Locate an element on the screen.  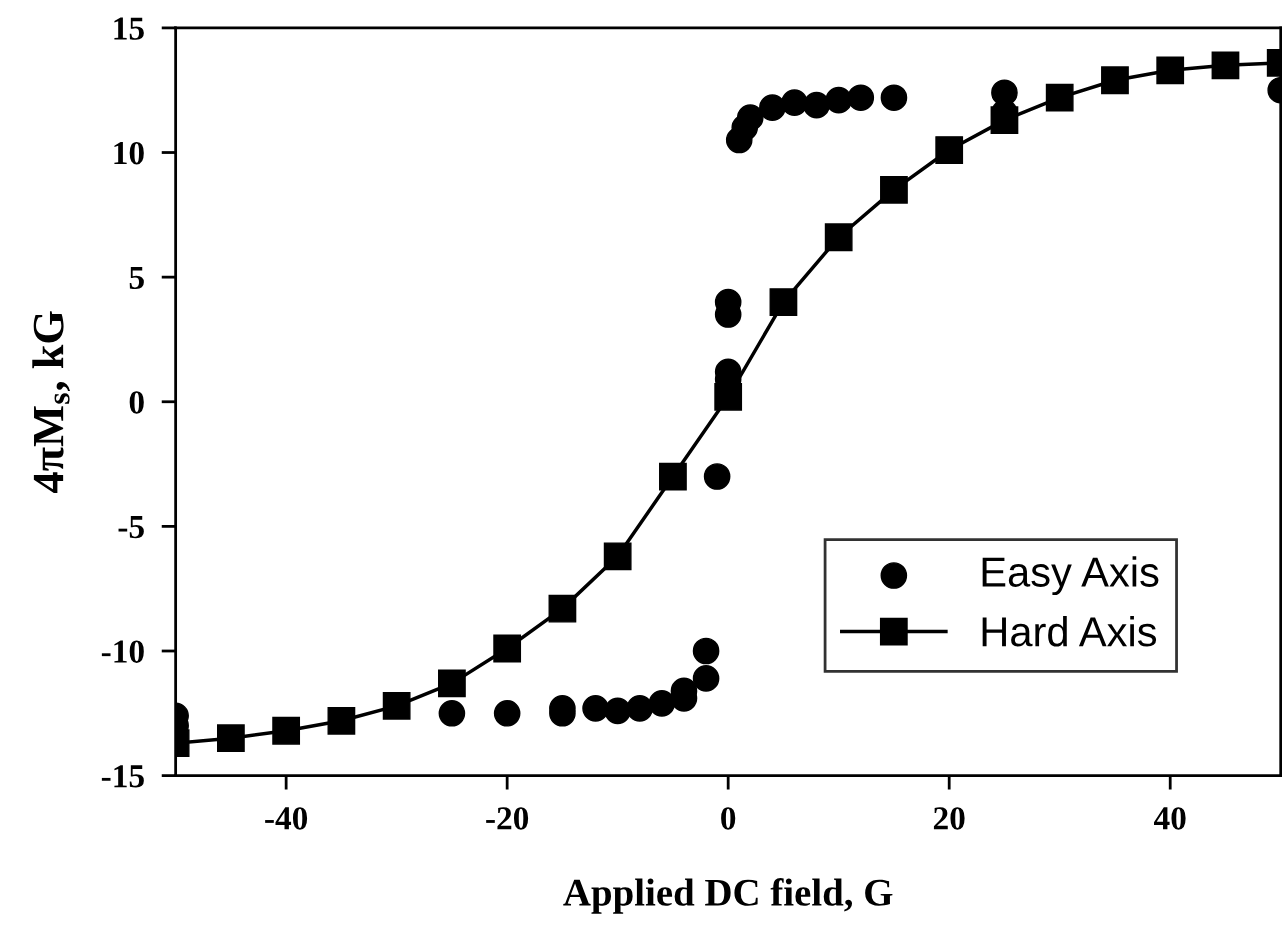
y-tick-label: -15 is located at coordinates (122, 776).